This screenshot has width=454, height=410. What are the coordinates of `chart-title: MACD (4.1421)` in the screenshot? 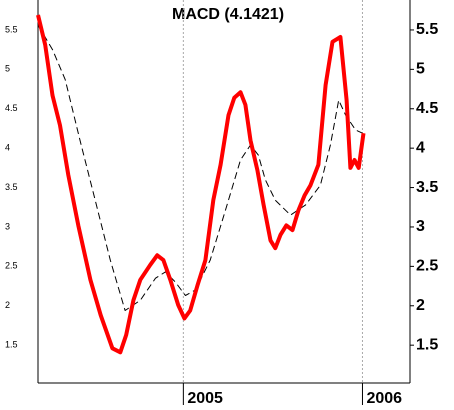 It's located at (228, 14).